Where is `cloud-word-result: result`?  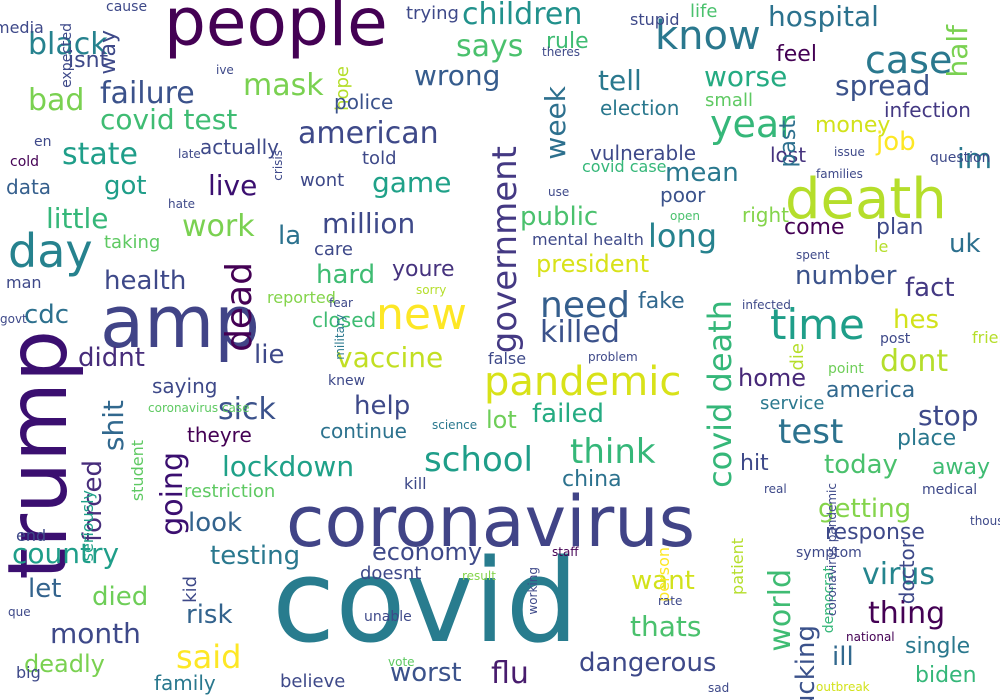
cloud-word-result: result is located at coordinates (479, 576).